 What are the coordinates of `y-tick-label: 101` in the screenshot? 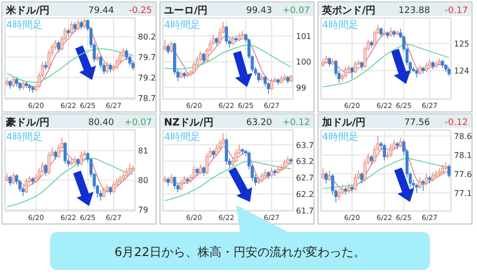 It's located at (304, 36).